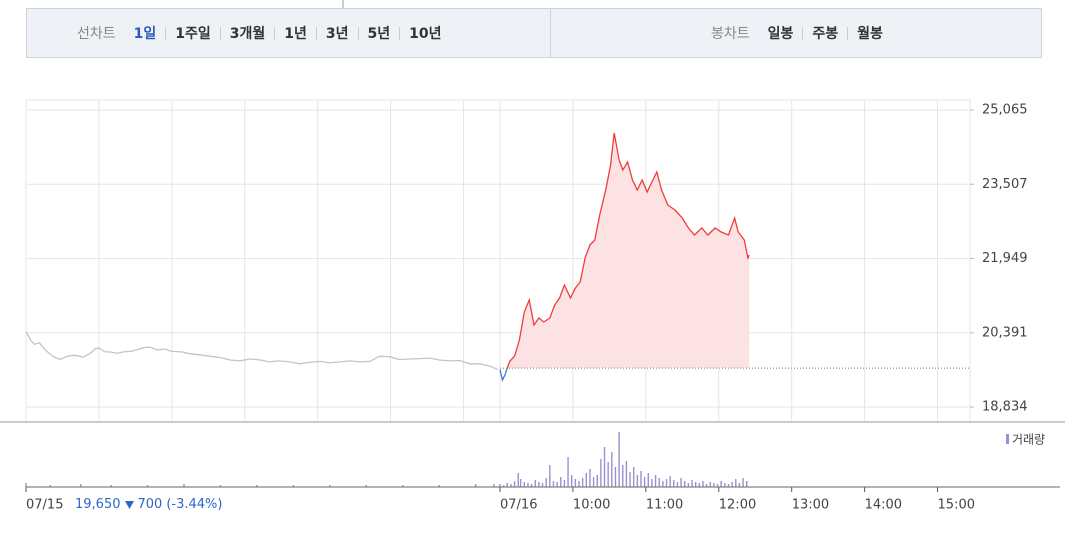 Image resolution: width=1065 pixels, height=537 pixels. I want to click on x-tick-label: 15:00, so click(956, 505).